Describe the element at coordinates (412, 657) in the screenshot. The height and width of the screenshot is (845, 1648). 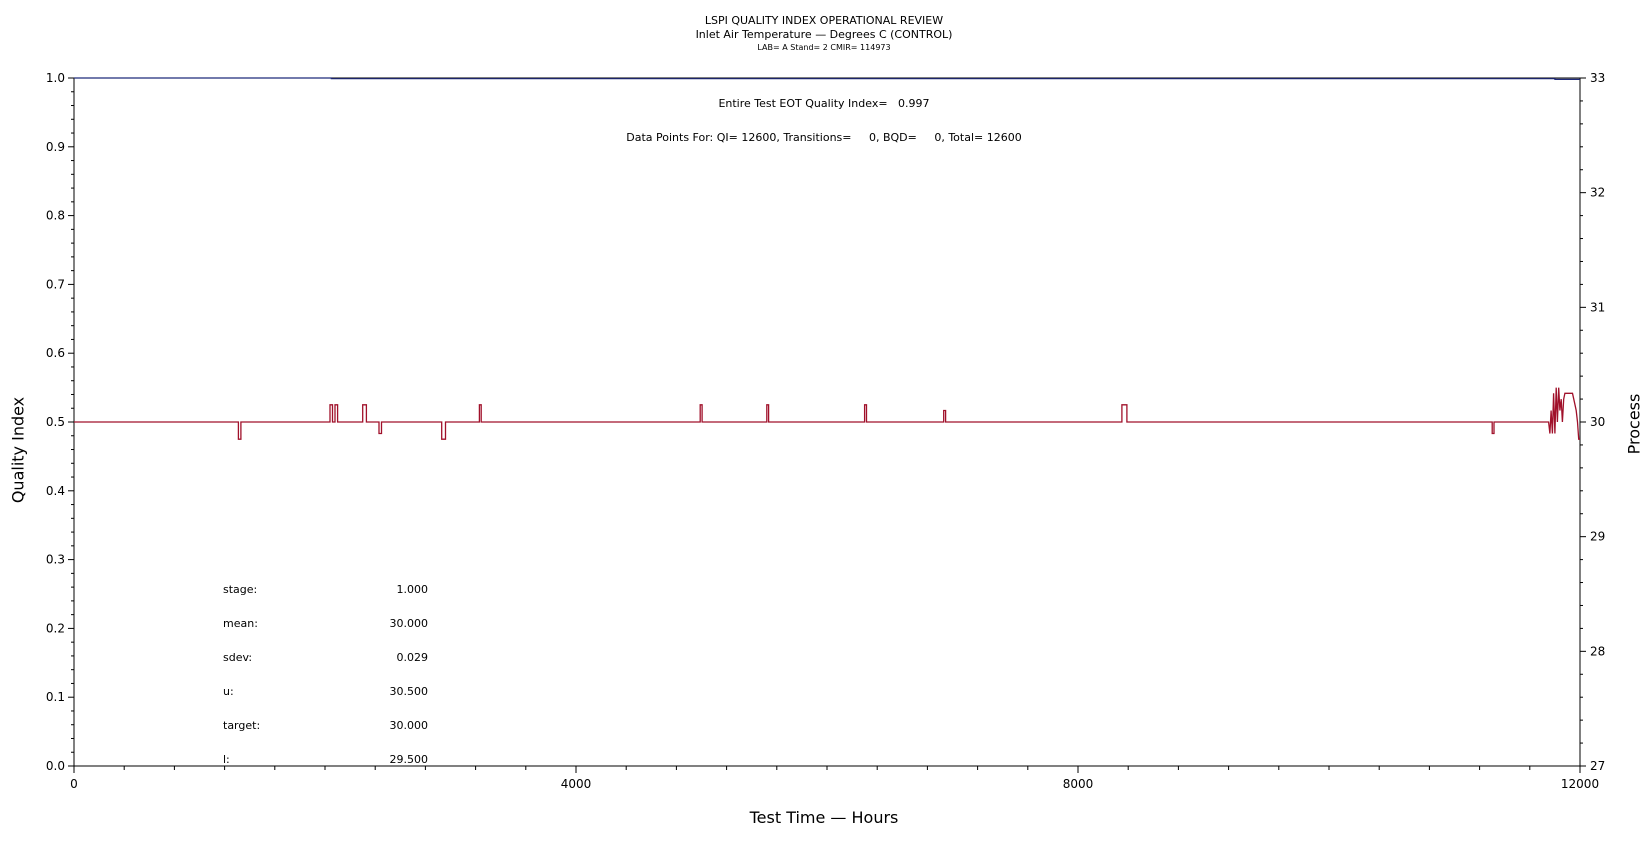
I see `stat-value: 0.029` at that location.